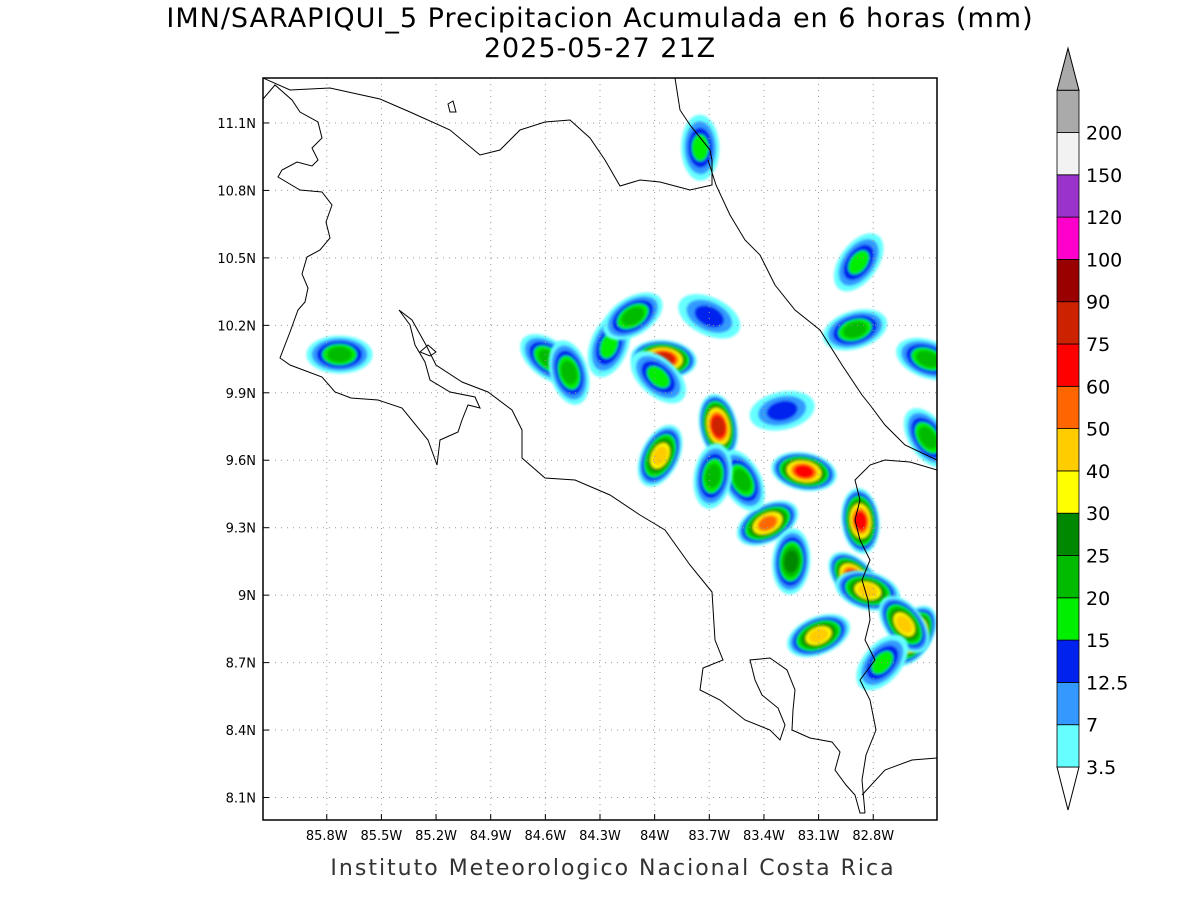 The width and height of the screenshot is (1200, 900). What do you see at coordinates (236, 326) in the screenshot?
I see `lat-tick-label: 10.2N` at bounding box center [236, 326].